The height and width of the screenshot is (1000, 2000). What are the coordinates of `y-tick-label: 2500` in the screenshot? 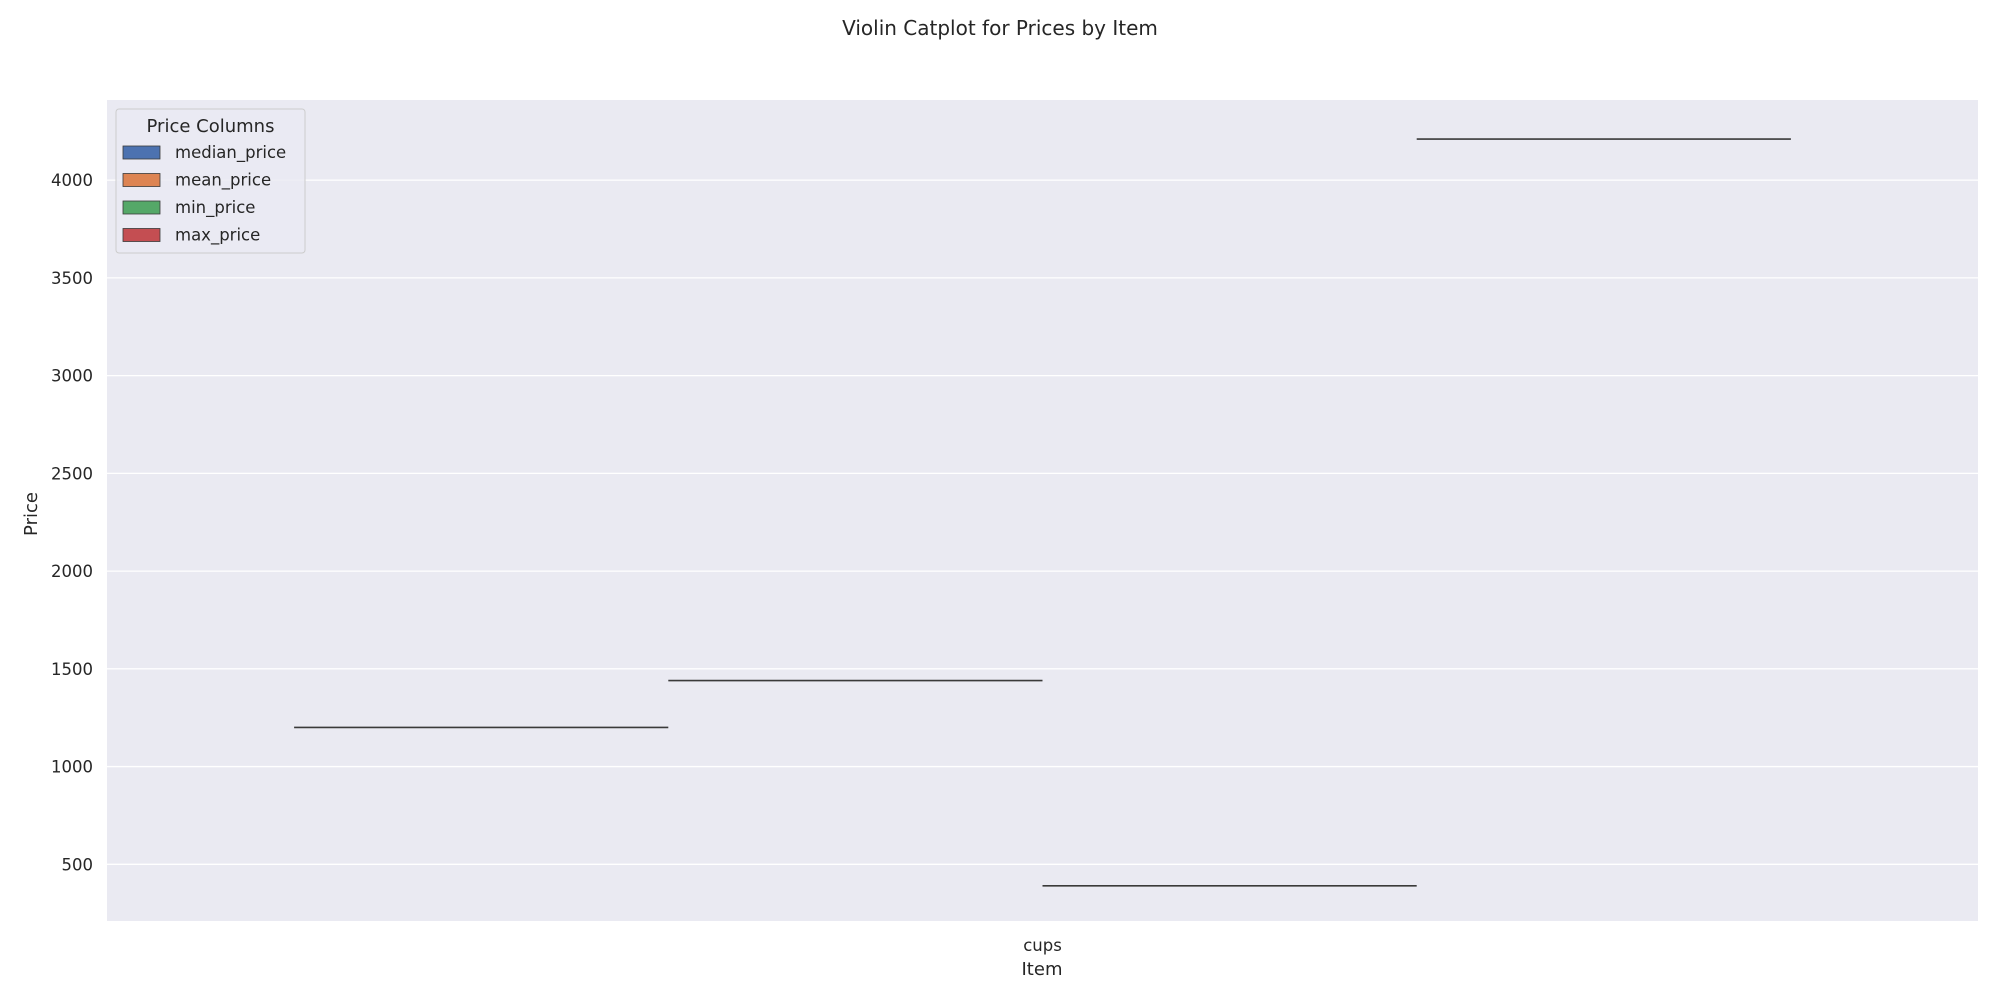 It's located at (72, 473).